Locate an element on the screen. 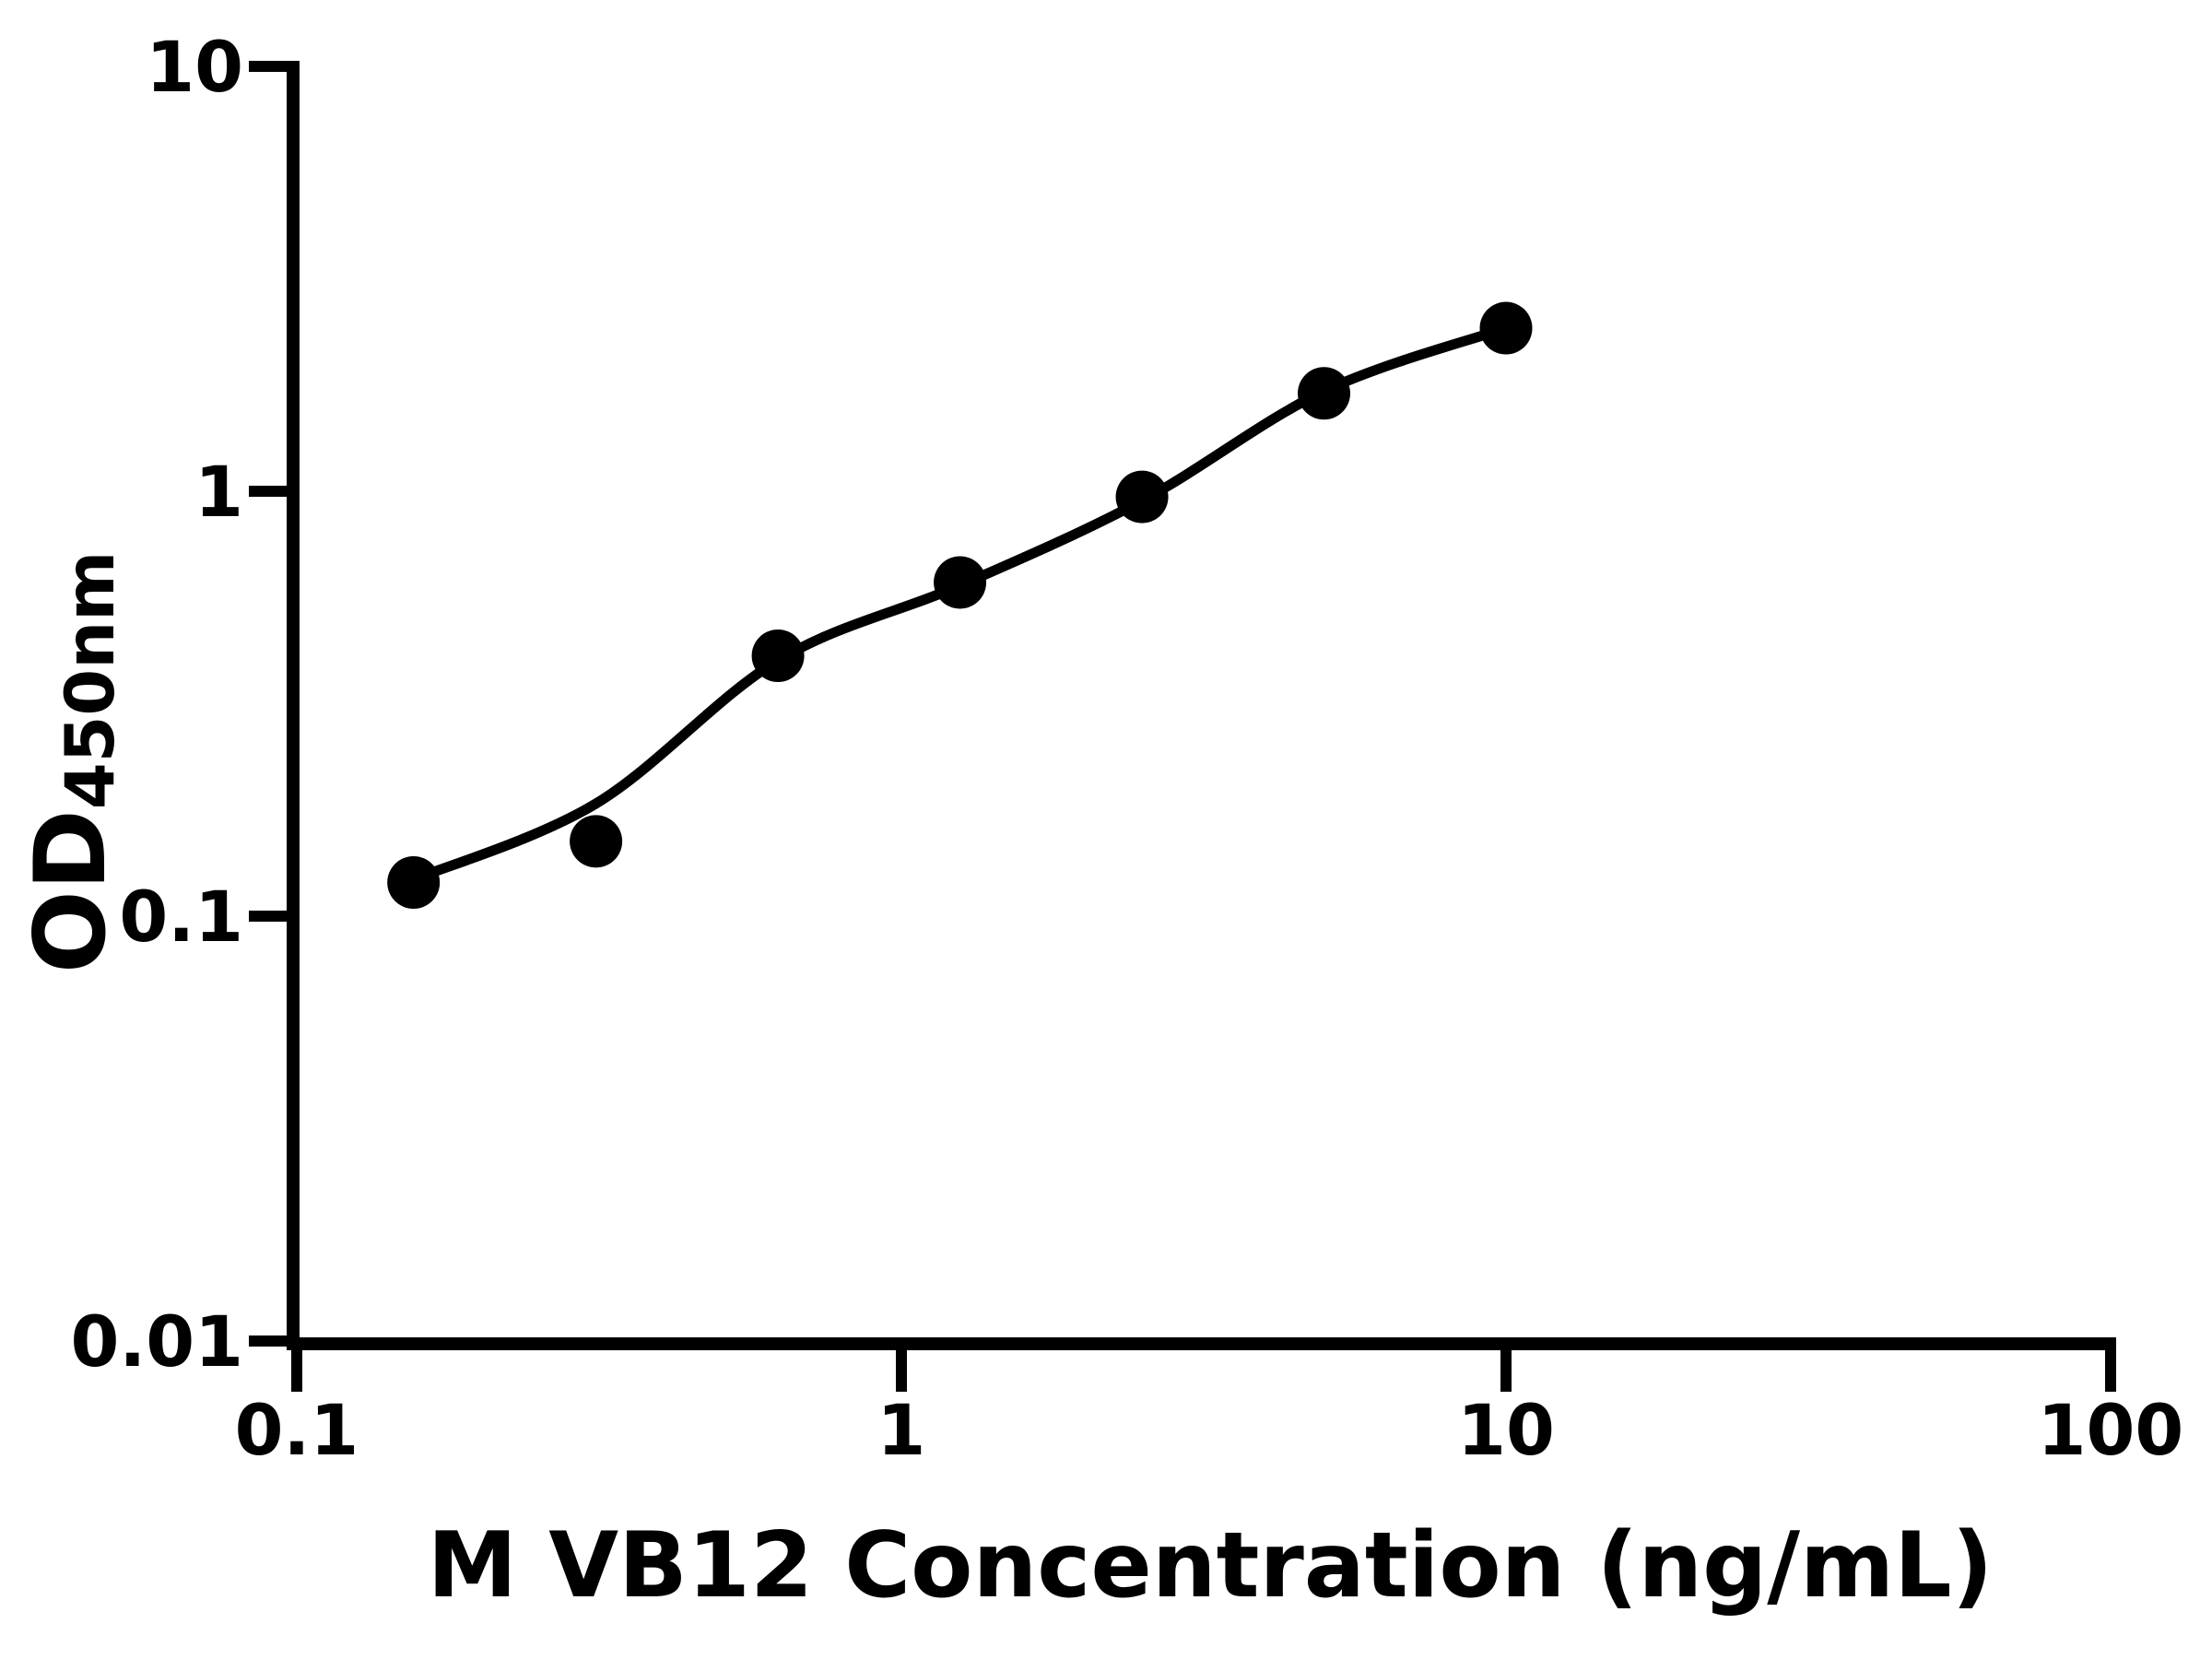 This screenshot has width=2212, height=1659. y-axis-title: OD450nm is located at coordinates (72, 762).